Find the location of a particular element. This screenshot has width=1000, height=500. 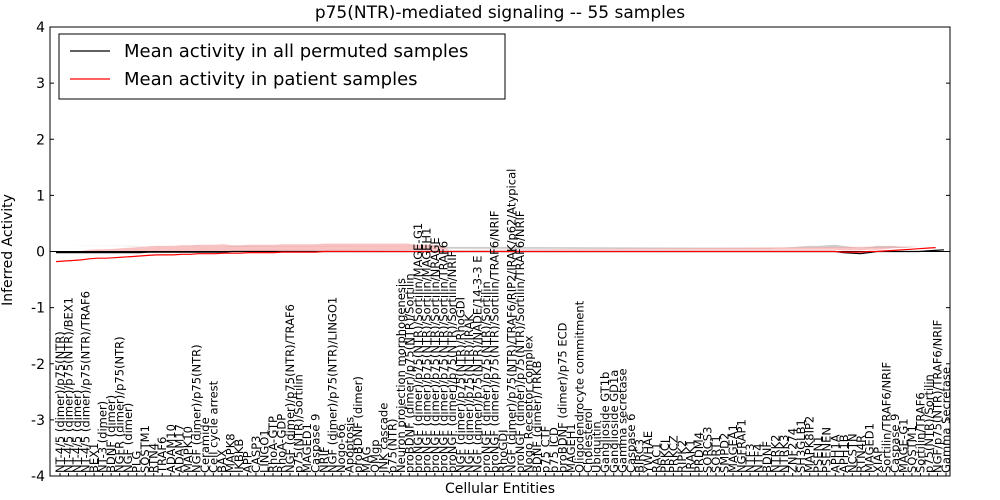

entity-label: PRDM4 is located at coordinates (699, 452).